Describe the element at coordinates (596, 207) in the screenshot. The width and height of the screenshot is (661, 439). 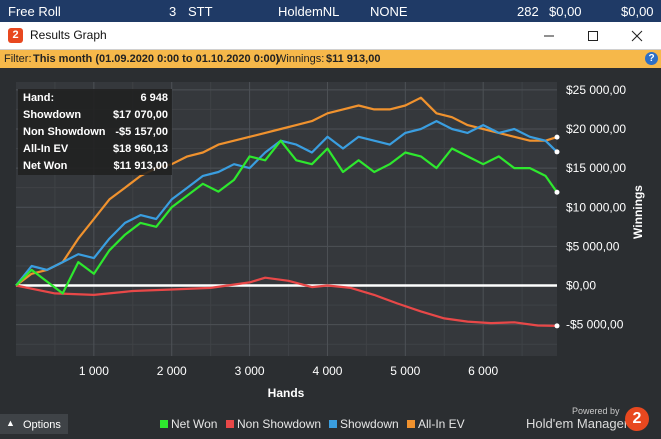
I see `y-tick-label: $10 000,00` at that location.